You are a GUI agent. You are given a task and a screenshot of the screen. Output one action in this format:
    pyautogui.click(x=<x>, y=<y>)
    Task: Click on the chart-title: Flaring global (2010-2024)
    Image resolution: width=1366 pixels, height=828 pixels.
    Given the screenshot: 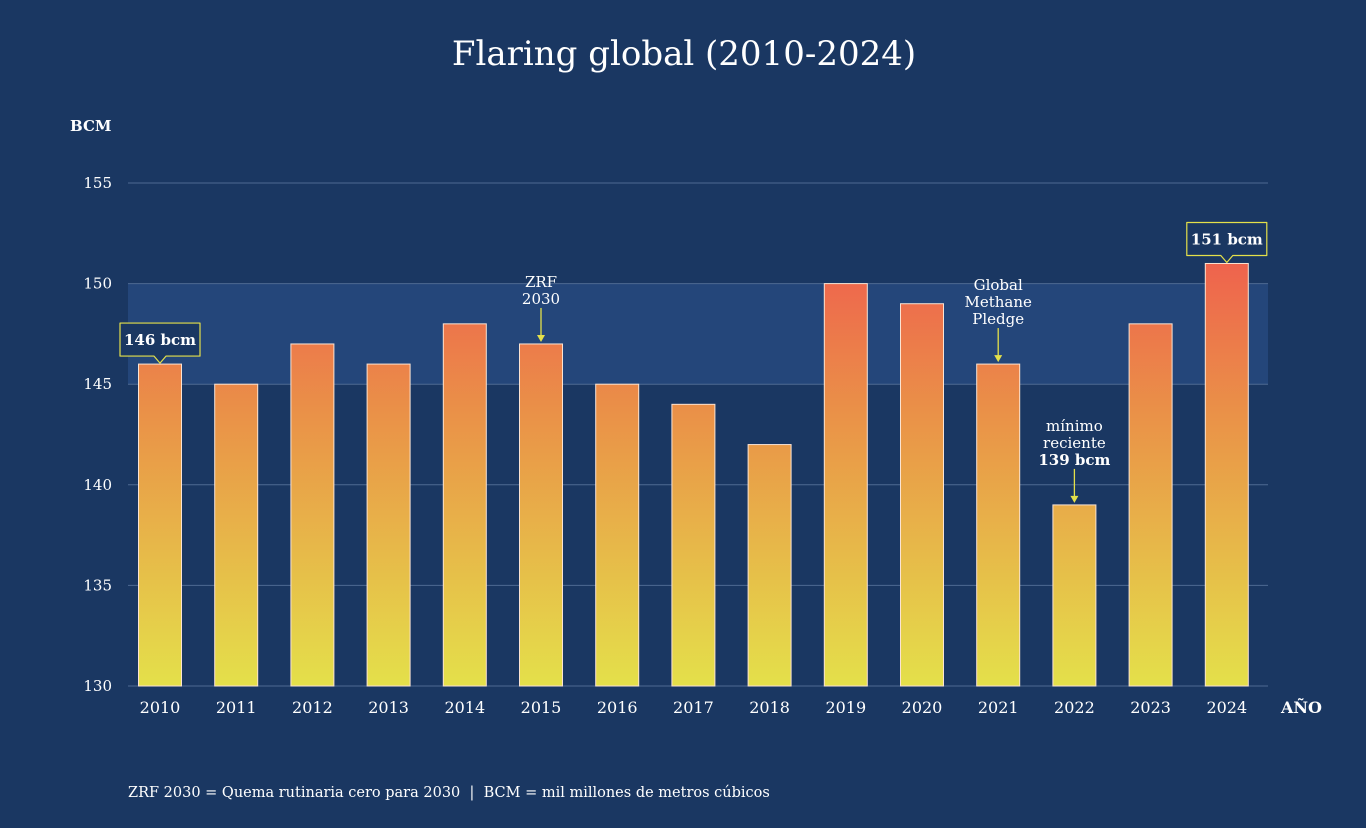 What is the action you would take?
    pyautogui.click(x=684, y=54)
    